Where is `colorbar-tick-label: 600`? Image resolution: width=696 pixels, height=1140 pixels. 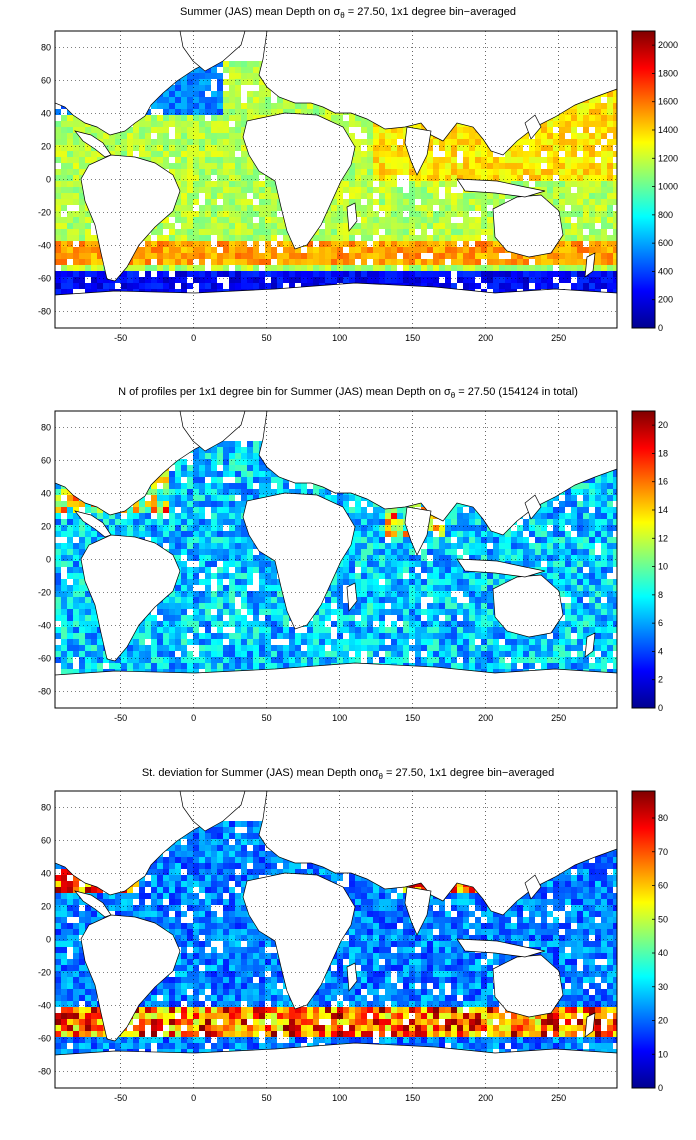 colorbar-tick-label: 600 is located at coordinates (665, 243).